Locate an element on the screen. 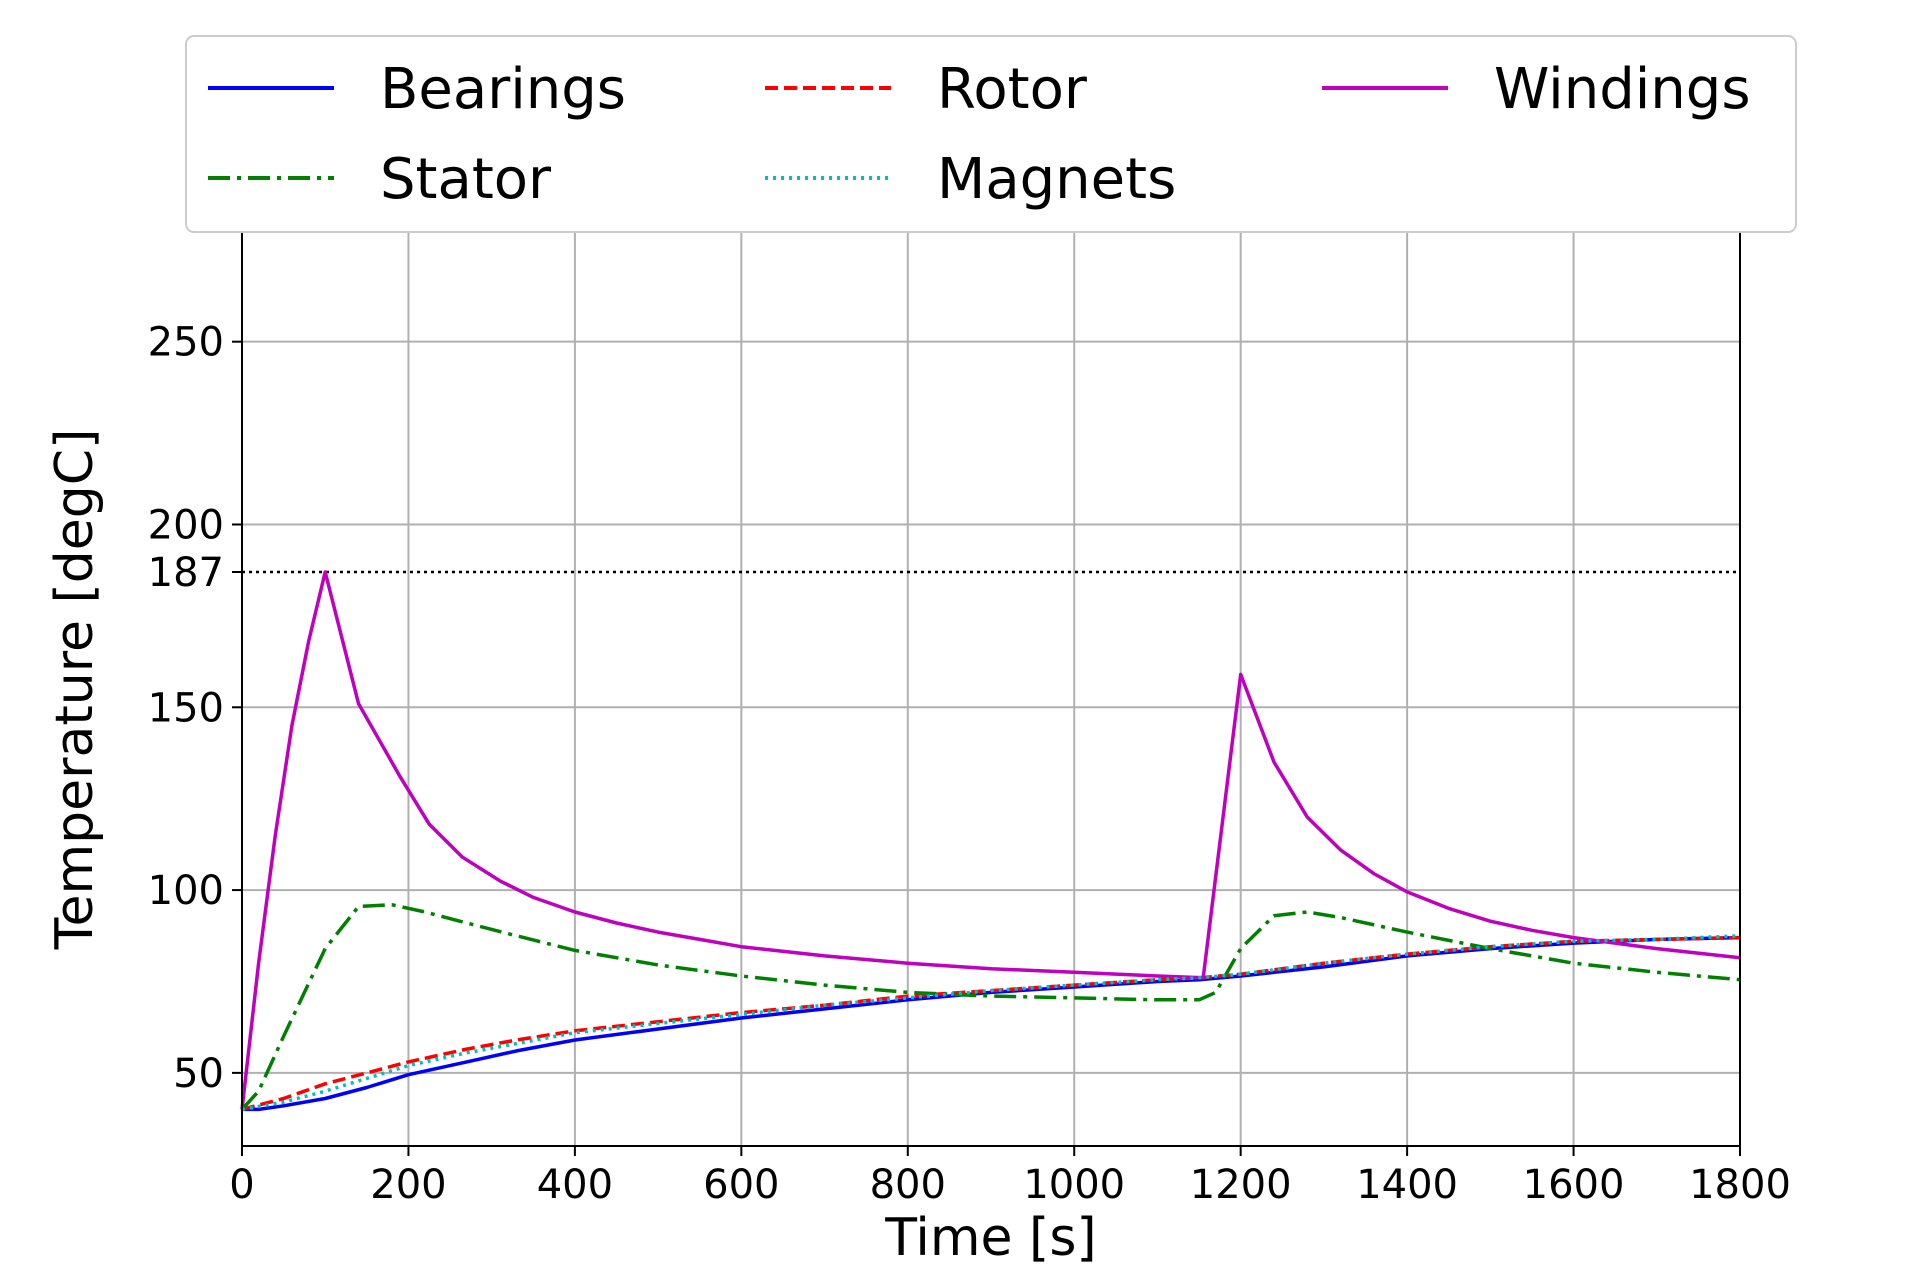 The width and height of the screenshot is (1912, 1275). y-tick-label: 187 is located at coordinates (186, 573).